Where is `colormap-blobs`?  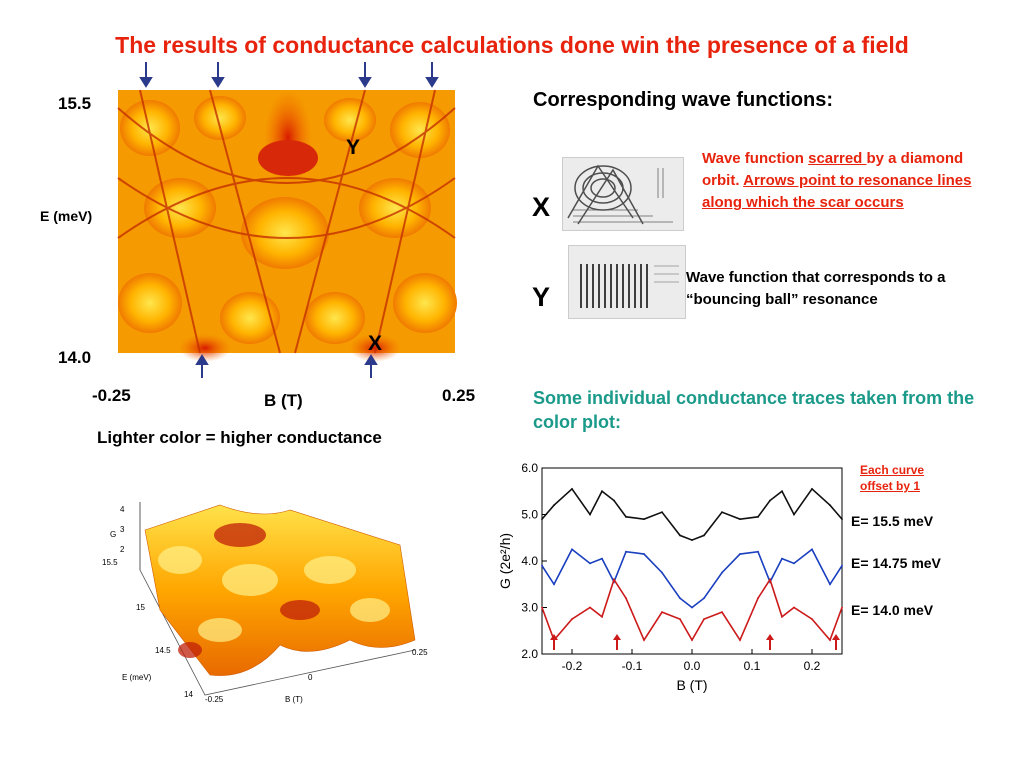 colormap-blobs is located at coordinates (287, 226).